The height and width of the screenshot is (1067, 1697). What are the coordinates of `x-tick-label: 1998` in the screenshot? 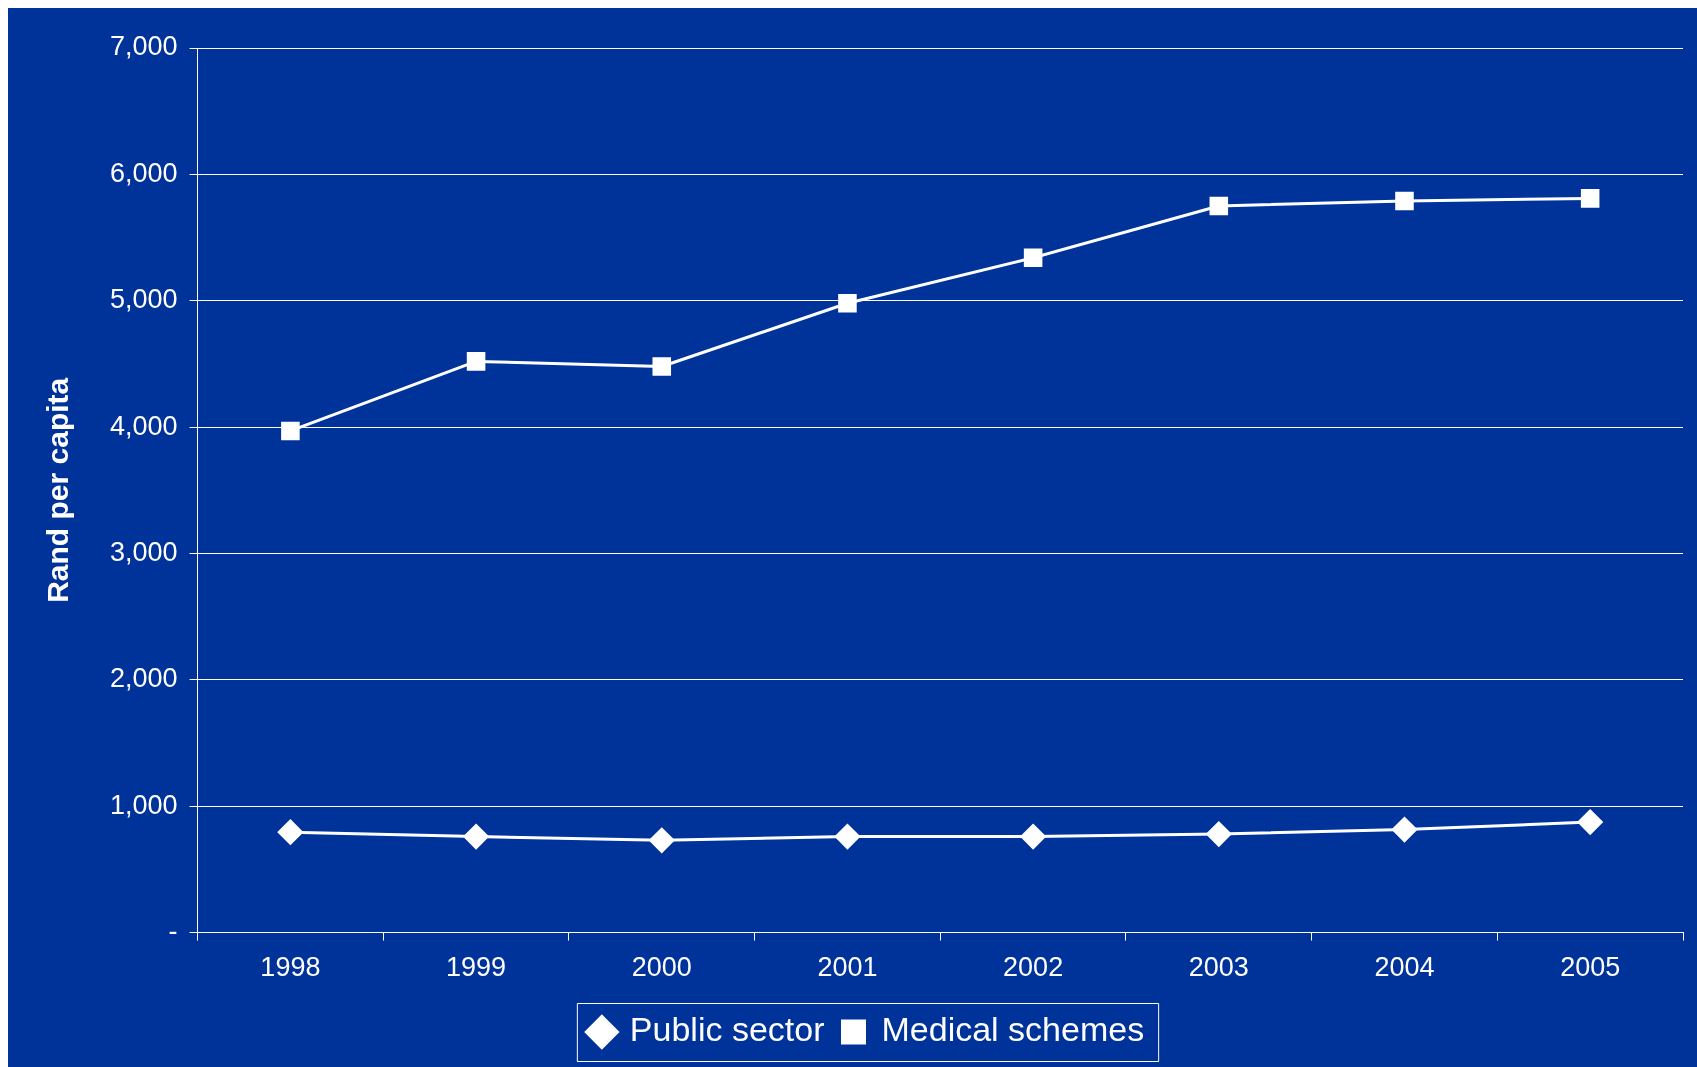 It's located at (290, 967).